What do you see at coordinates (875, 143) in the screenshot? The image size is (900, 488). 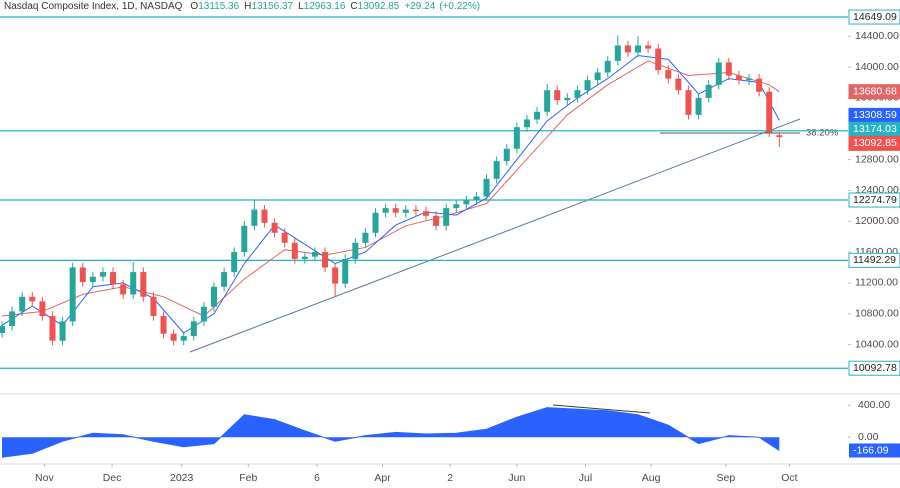 I see `price-tag: 13092.85` at bounding box center [875, 143].